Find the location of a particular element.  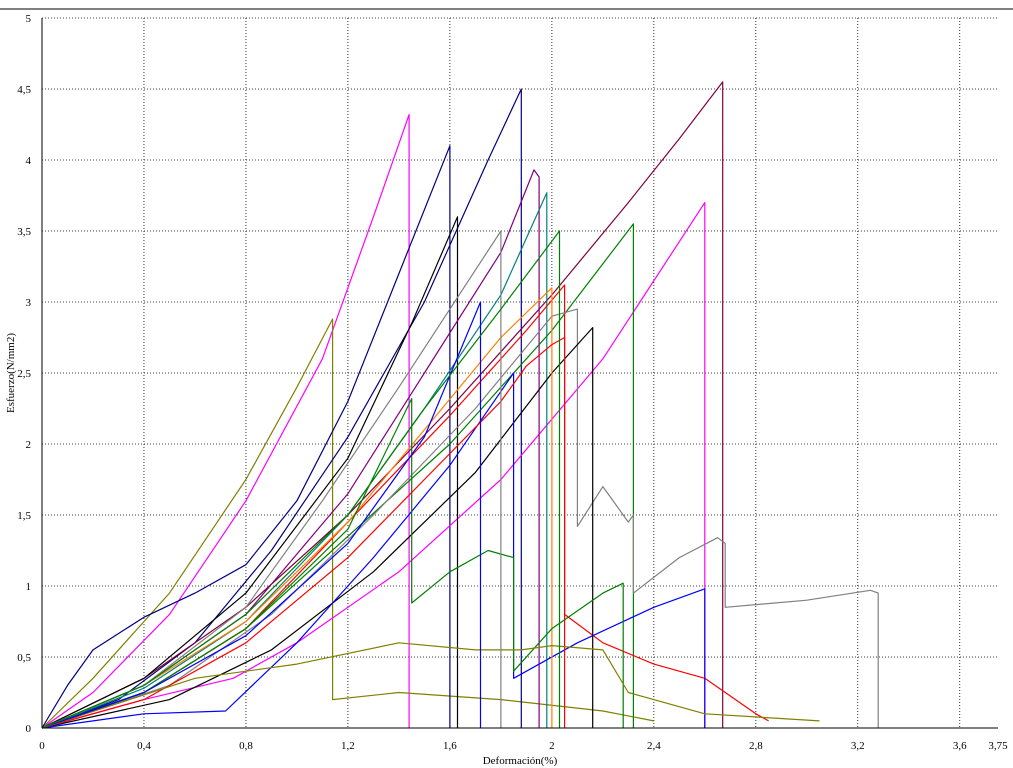

x-tick-label-7: 2,8 is located at coordinates (756, 746).